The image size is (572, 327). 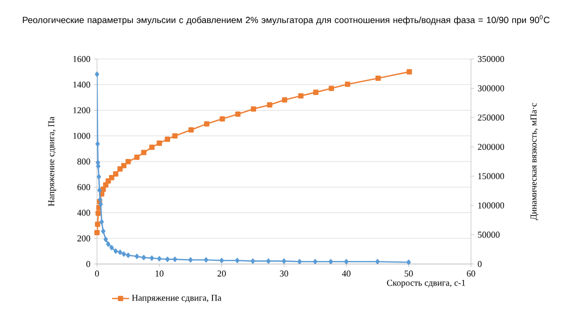 What do you see at coordinates (83, 187) in the screenshot?
I see `y-tick-label: 600` at bounding box center [83, 187].